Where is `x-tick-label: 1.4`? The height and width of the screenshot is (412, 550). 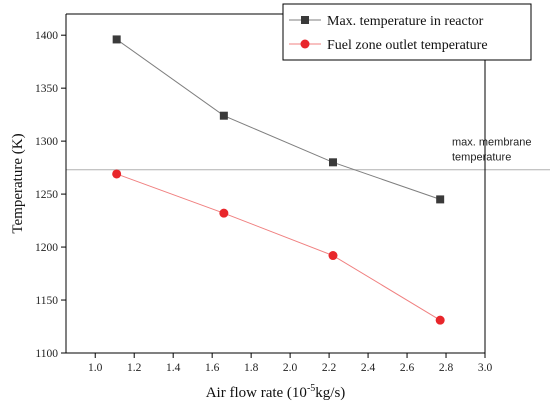 x-tick-label: 1.4 is located at coordinates (173, 368).